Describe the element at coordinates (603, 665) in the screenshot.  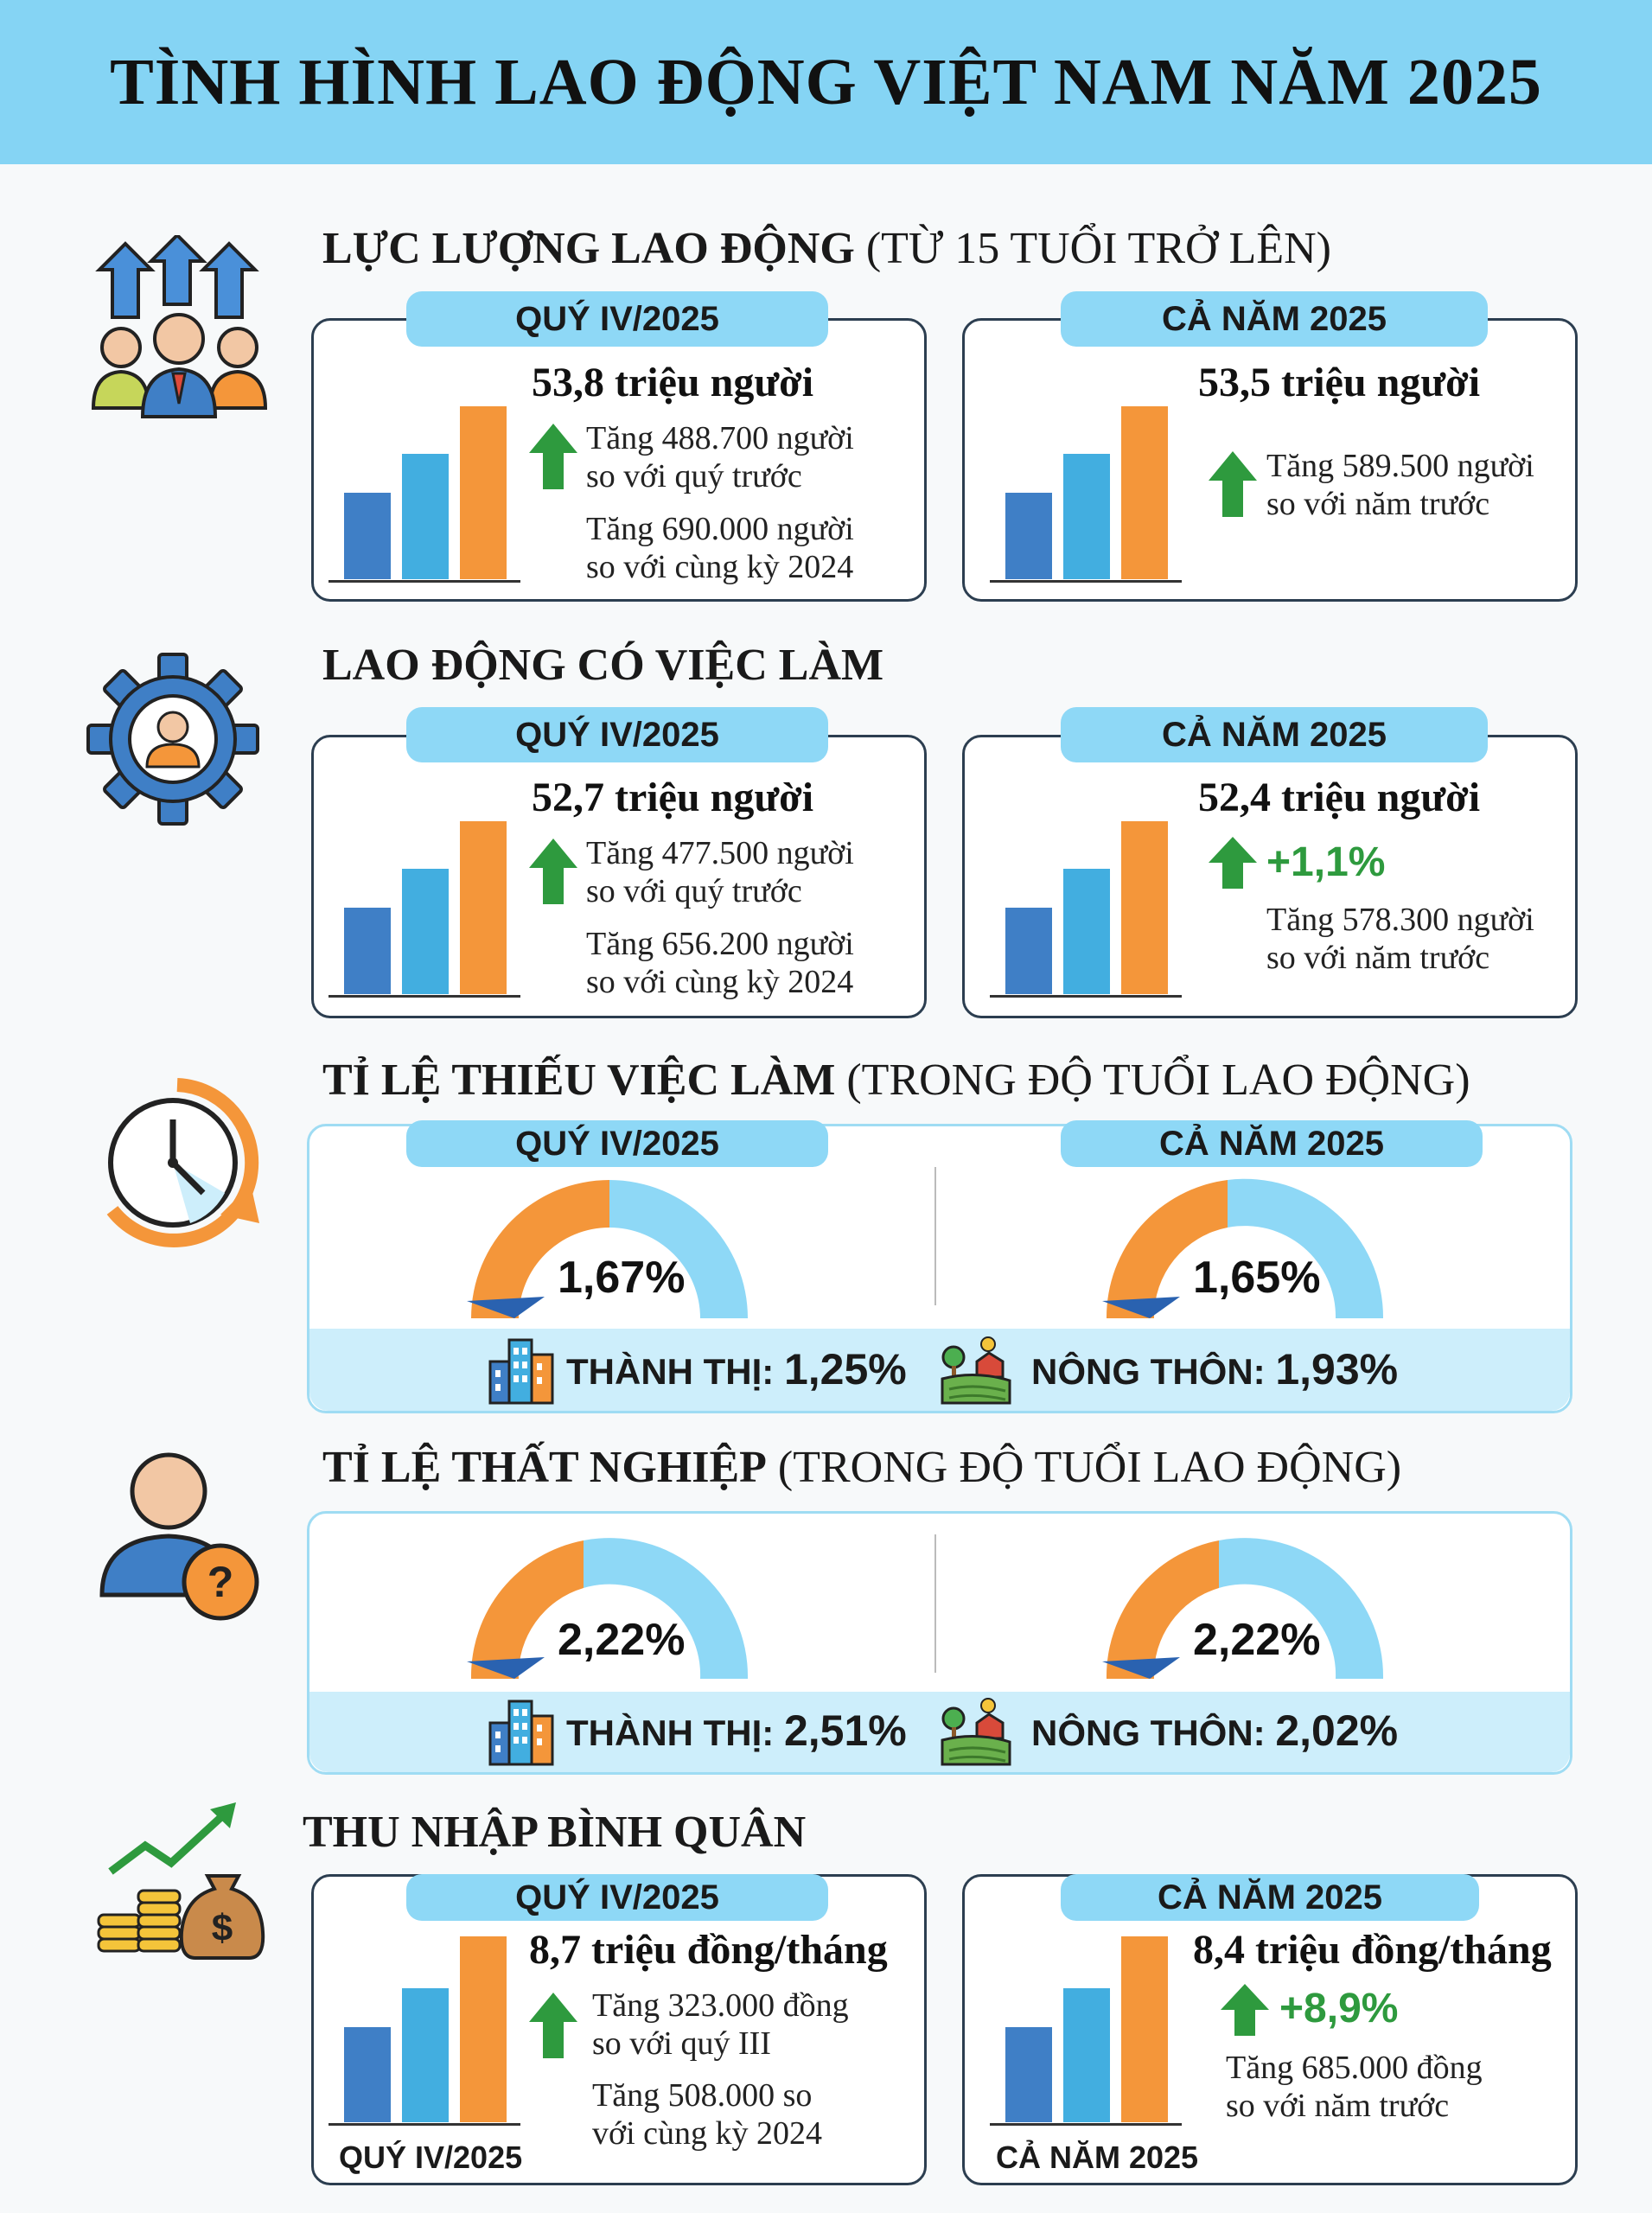
I see `section-title: LAO ĐỘNG CÓ VIỆC LÀM` at that location.